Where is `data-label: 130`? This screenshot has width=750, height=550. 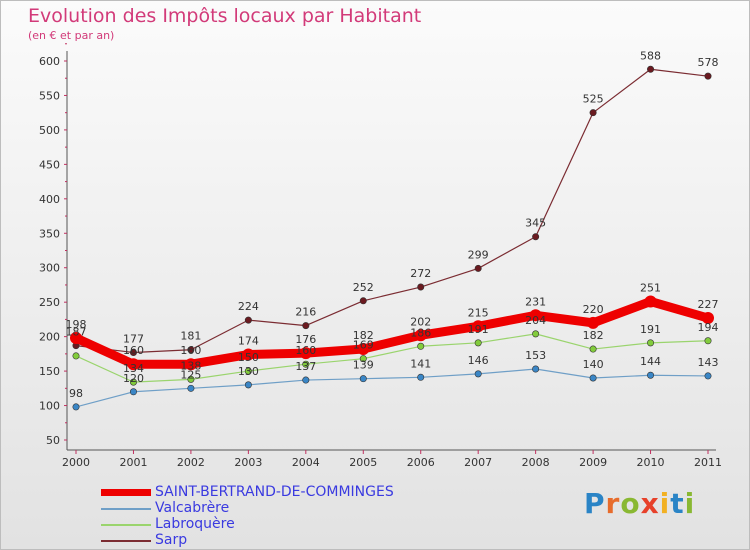
data-label: 130 is located at coordinates (248, 371).